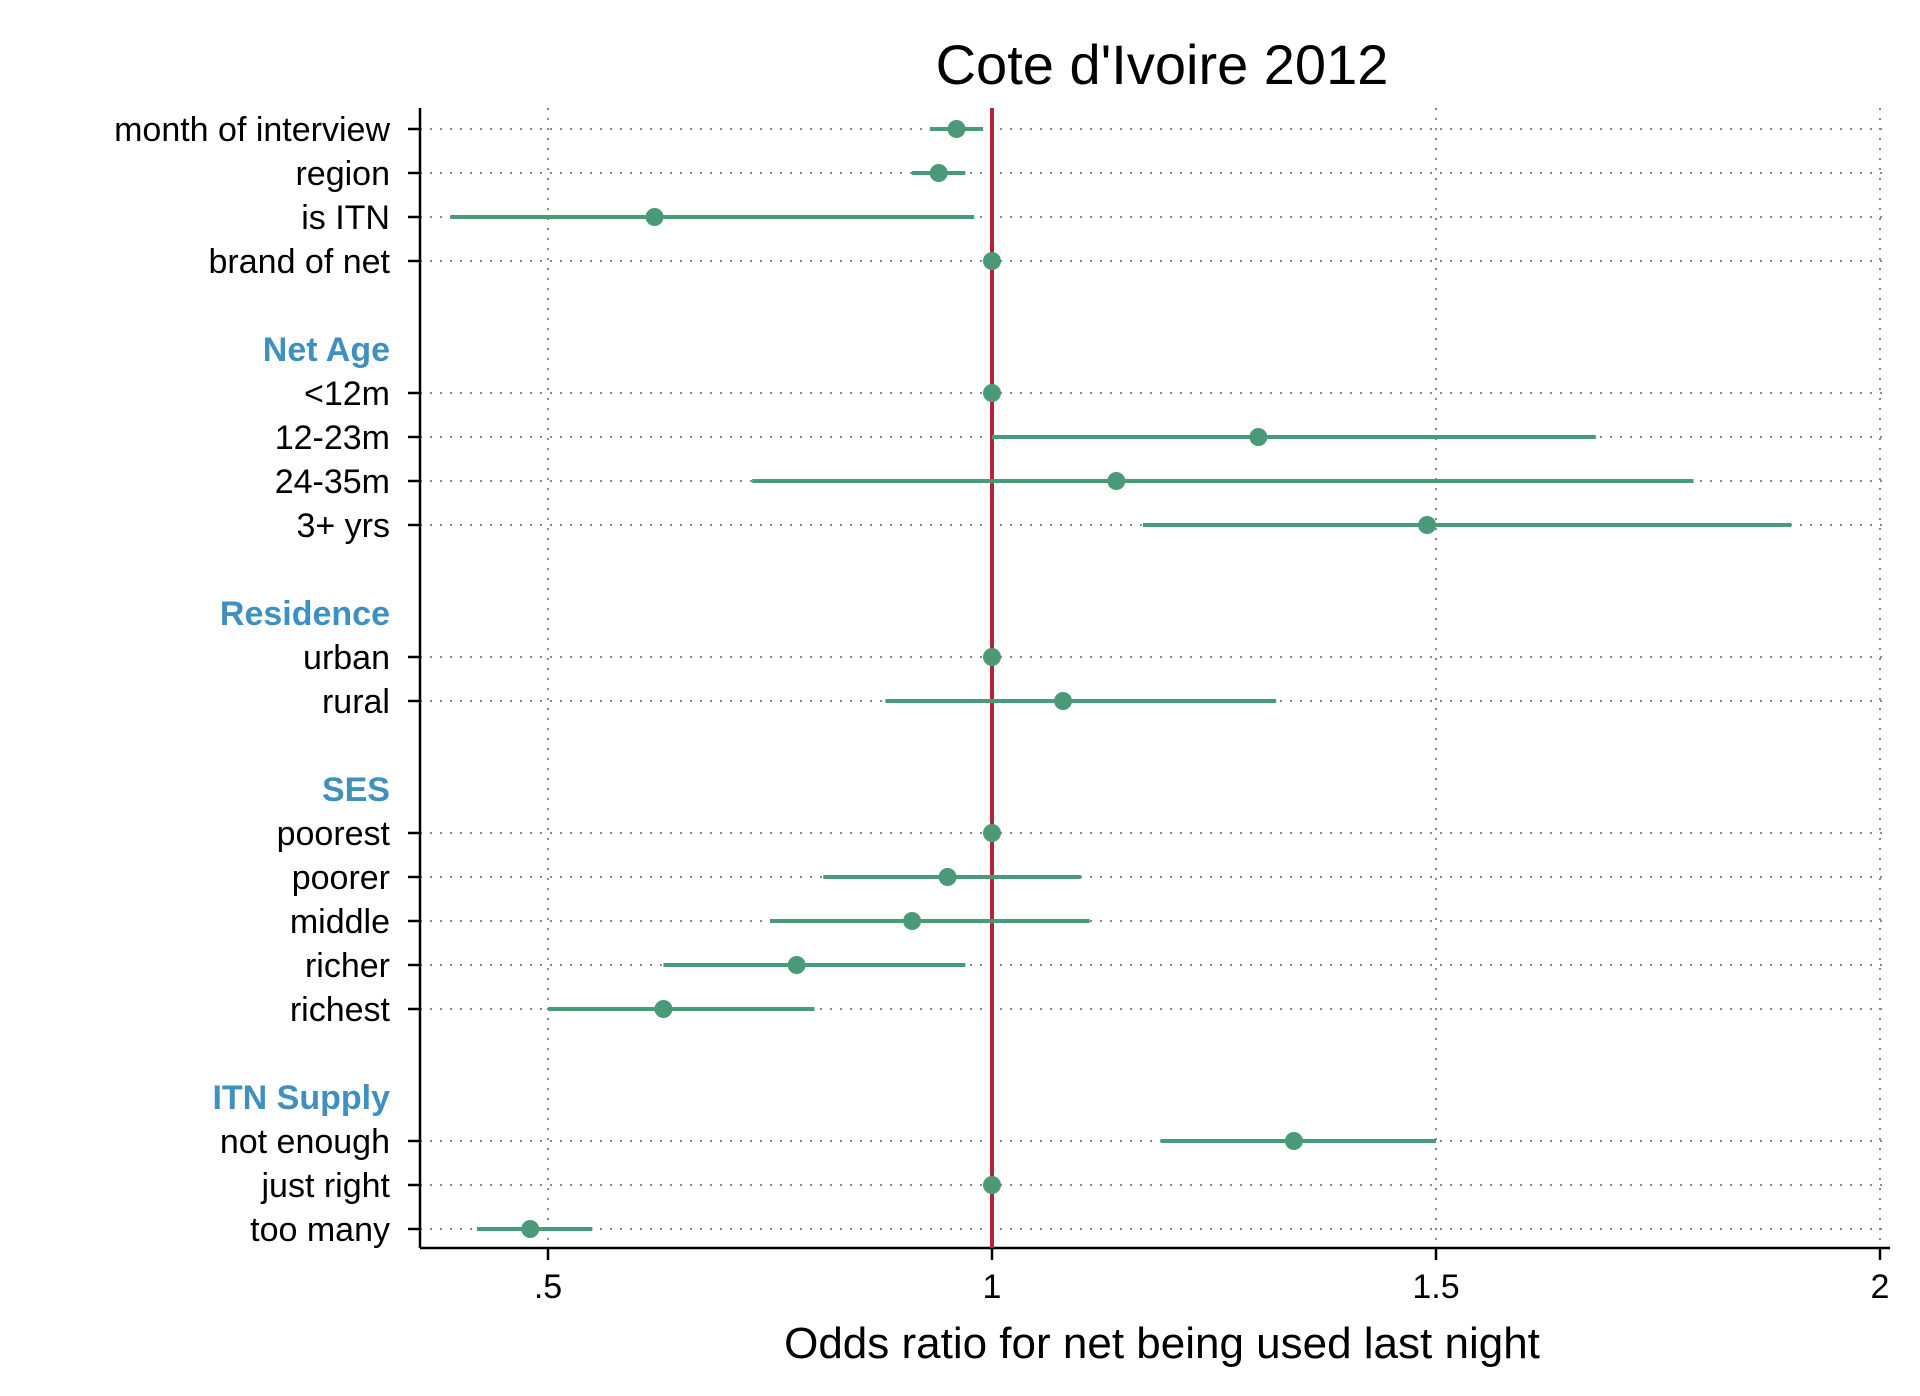  What do you see at coordinates (326, 350) in the screenshot?
I see `group-heading-01: Net Age` at bounding box center [326, 350].